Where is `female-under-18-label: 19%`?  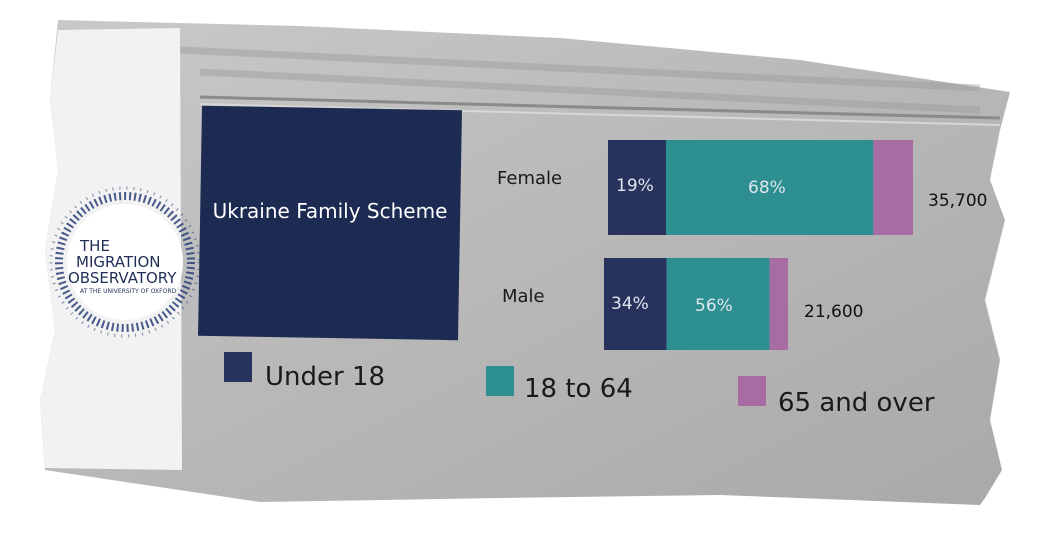
female-under-18-label: 19% is located at coordinates (635, 186).